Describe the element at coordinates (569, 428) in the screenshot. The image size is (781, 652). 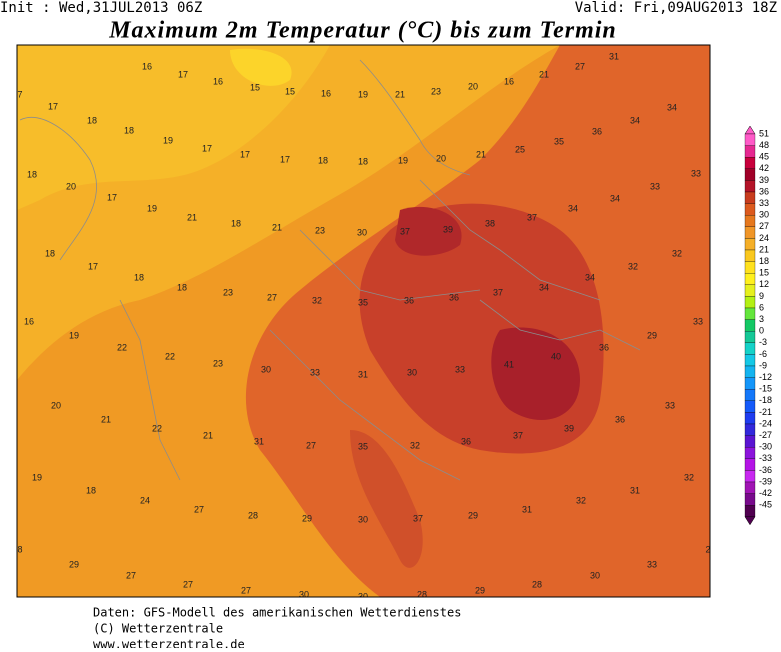
I see `temperature-label: 39` at that location.